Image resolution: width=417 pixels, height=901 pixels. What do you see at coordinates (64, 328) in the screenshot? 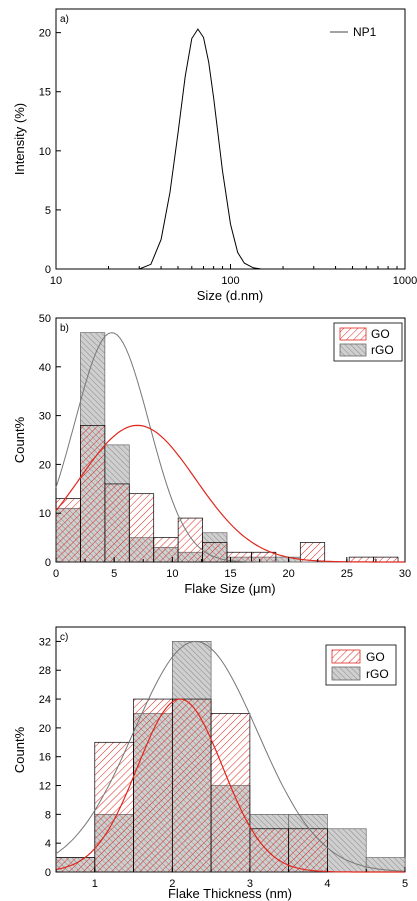
I see `panel-b-label: b)` at bounding box center [64, 328].